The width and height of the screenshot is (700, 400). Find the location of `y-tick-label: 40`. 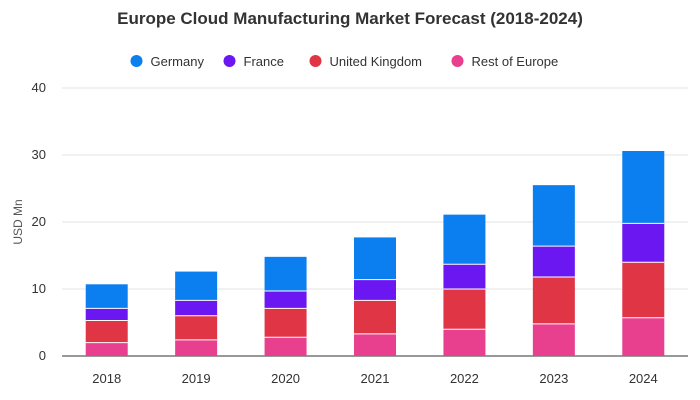

y-tick-label: 40 is located at coordinates (39, 87).